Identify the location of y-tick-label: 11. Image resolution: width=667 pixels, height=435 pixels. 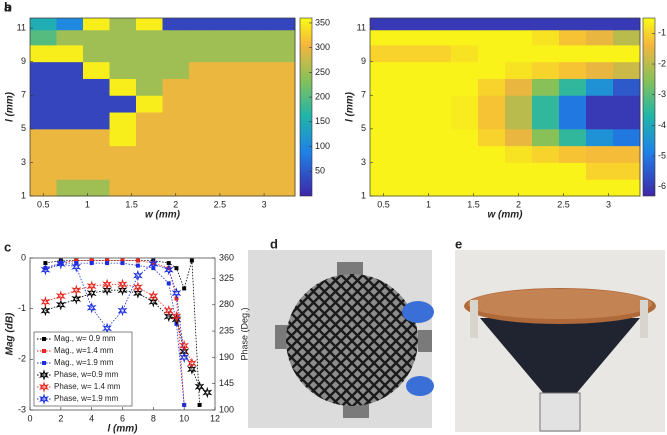
(21, 27).